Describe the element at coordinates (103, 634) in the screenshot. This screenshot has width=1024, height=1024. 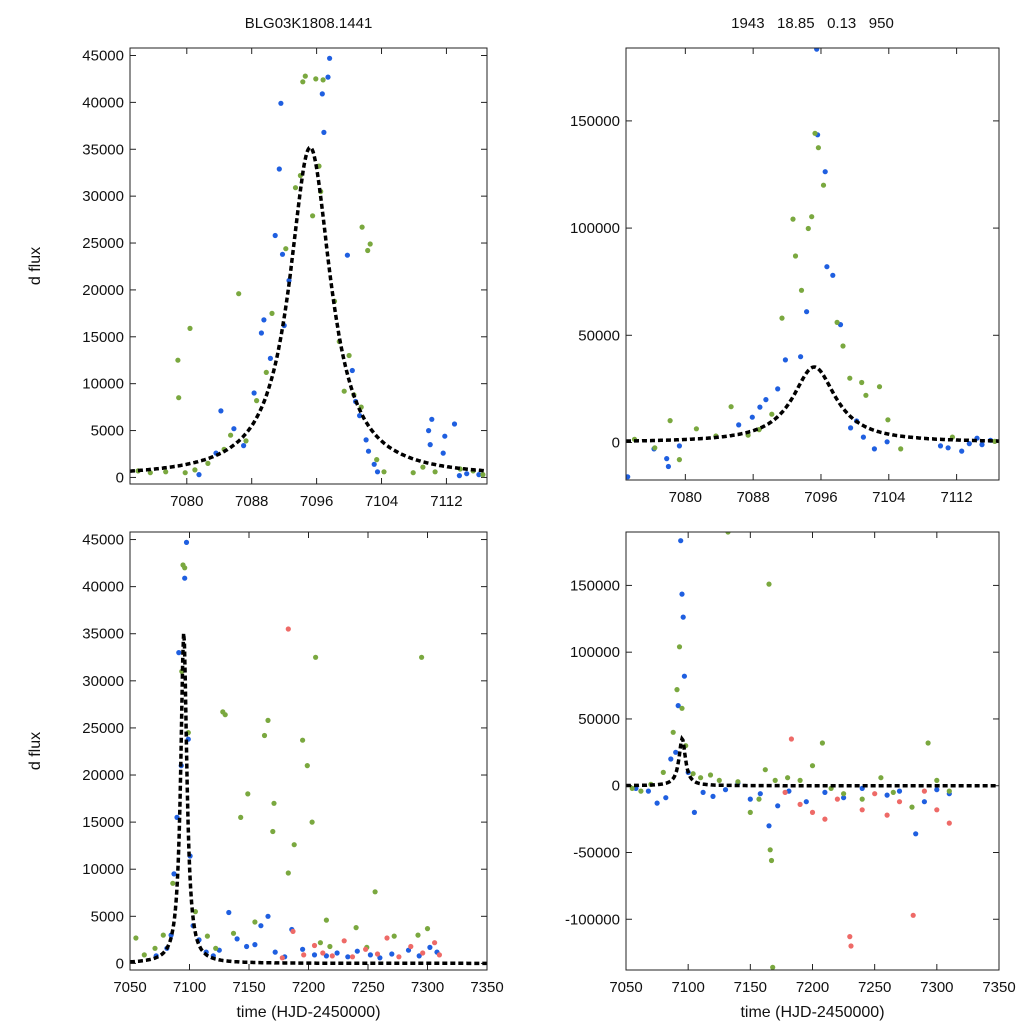
I see `y-tick-label: 35000` at that location.